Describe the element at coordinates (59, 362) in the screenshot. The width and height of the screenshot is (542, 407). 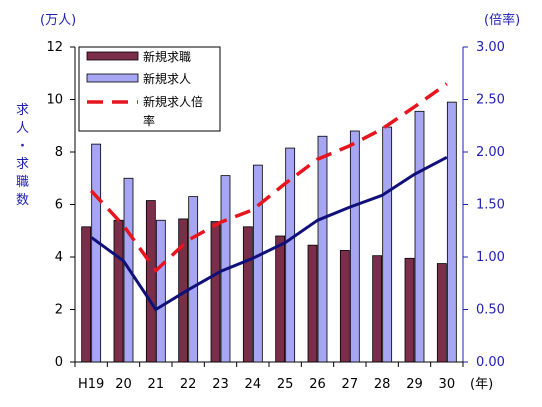
I see `left-tick-label: 0` at that location.